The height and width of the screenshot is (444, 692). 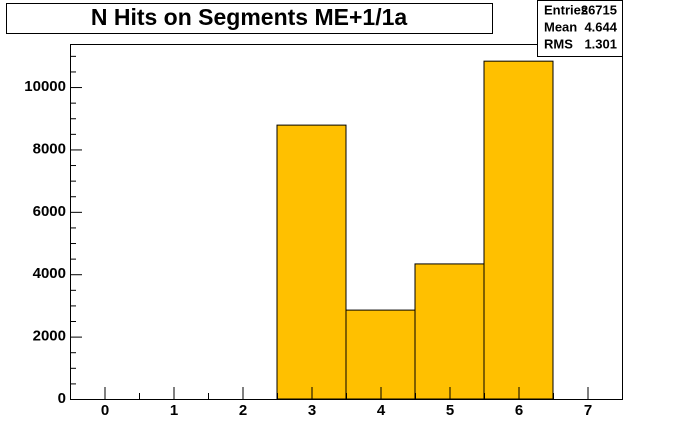 I want to click on x-tick-label: 1, so click(x=174, y=410).